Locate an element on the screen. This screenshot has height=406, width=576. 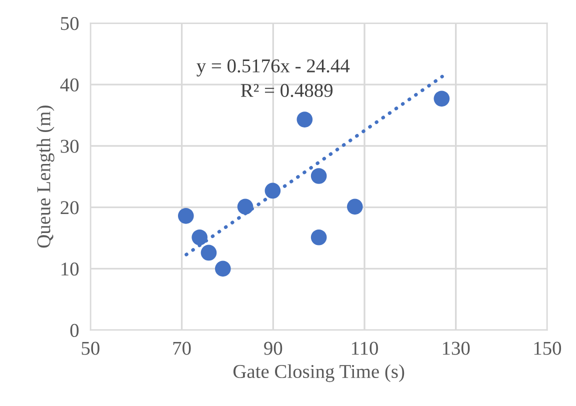
annotation: y = 0.5176x - 24.44 is located at coordinates (273, 67).